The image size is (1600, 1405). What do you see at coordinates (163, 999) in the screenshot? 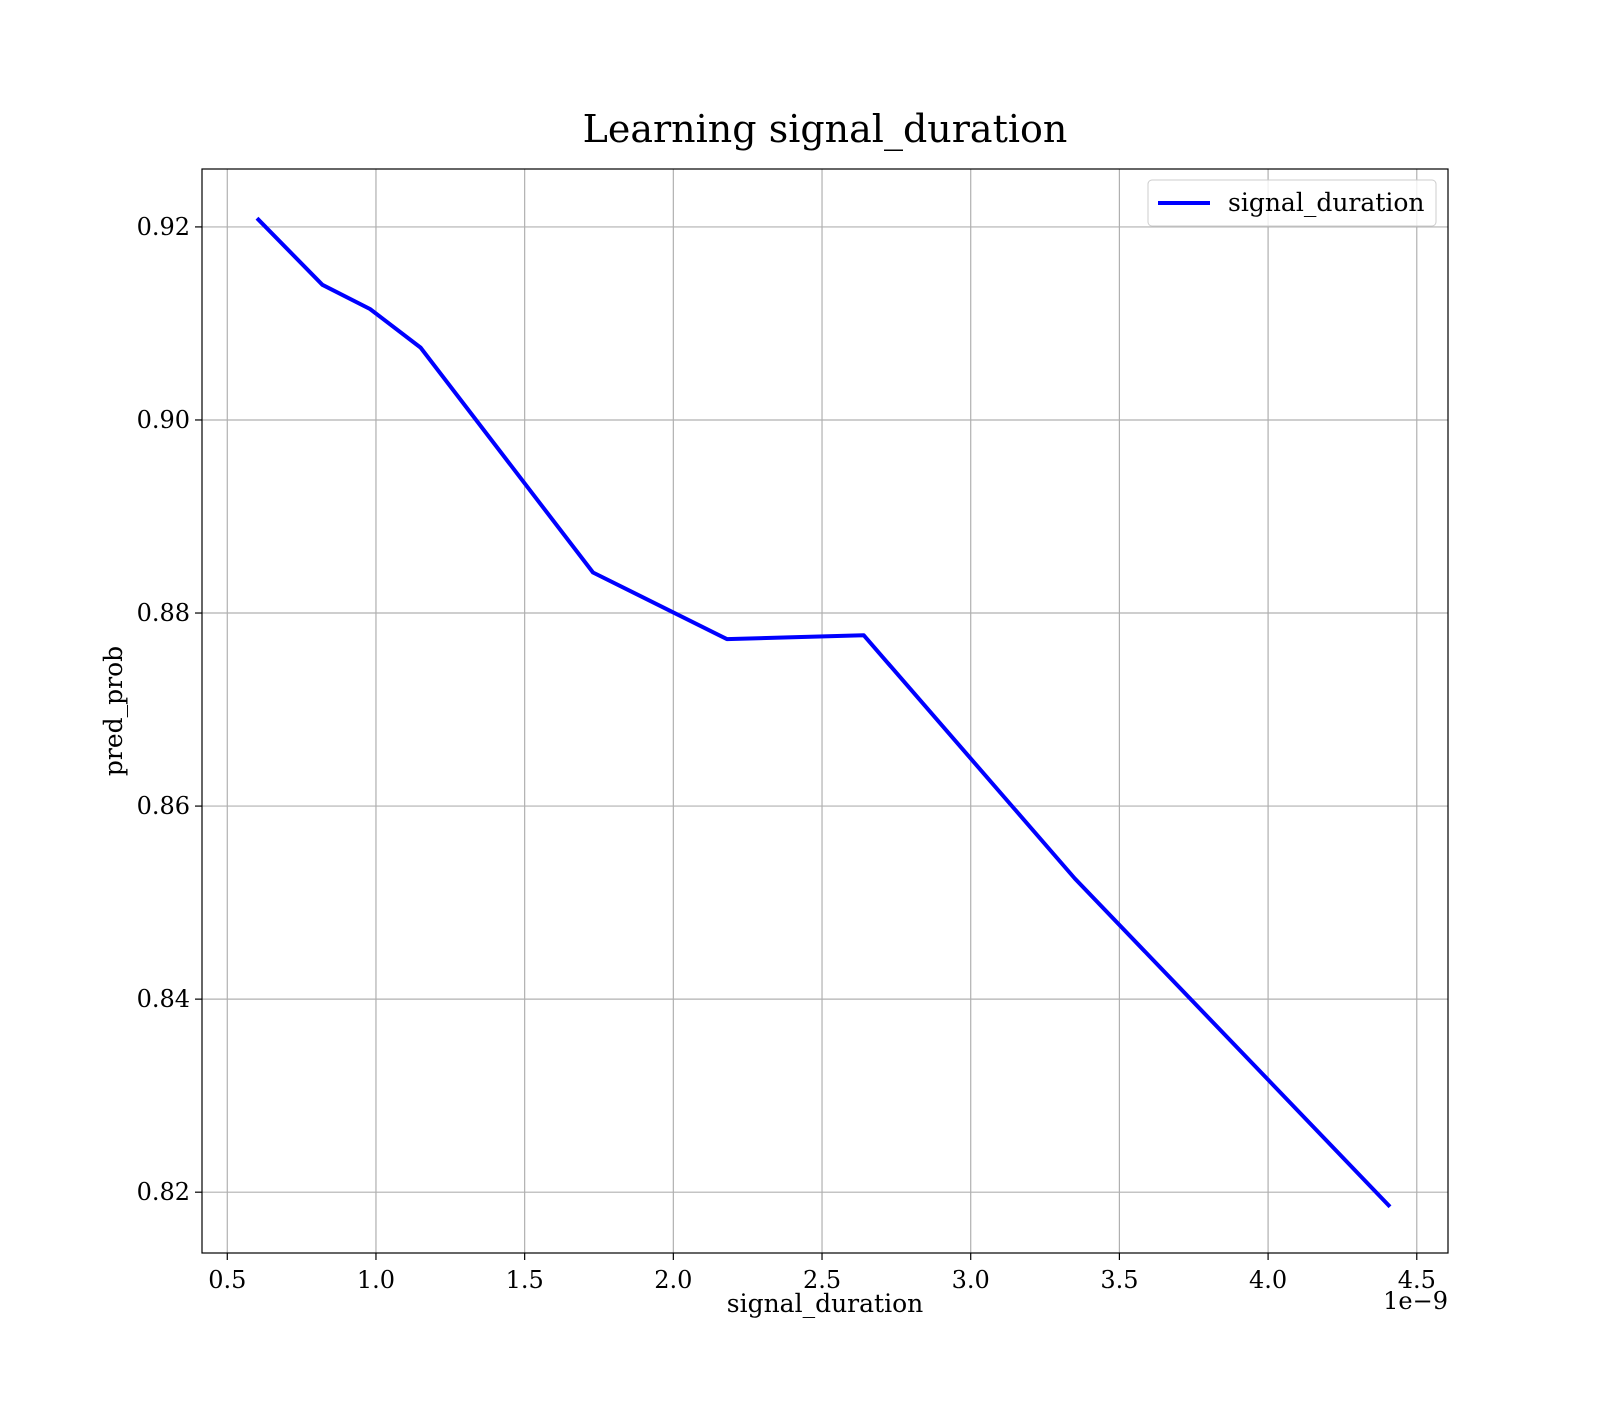
I see `y-tick-label: 0.84` at bounding box center [163, 999].